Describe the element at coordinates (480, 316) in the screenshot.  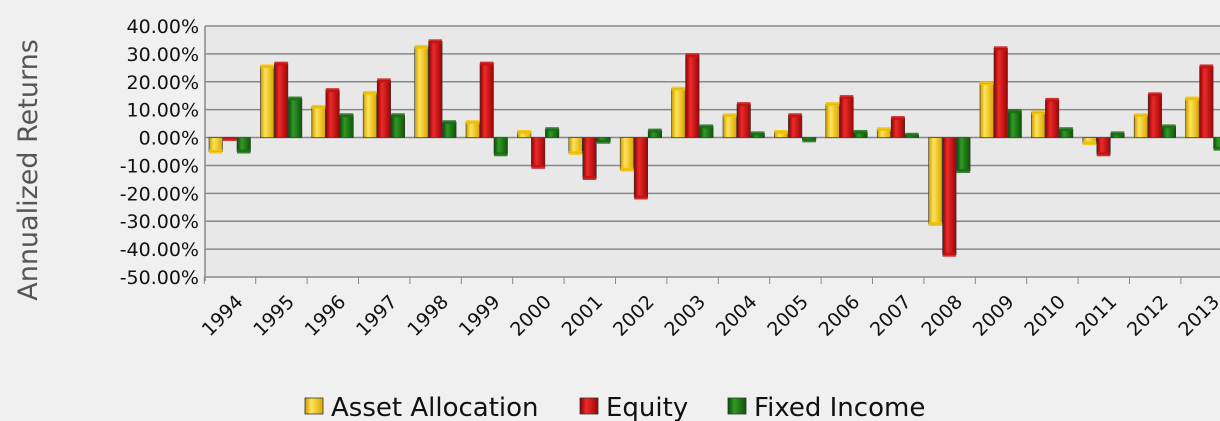
I see `x-tick-label: 1999` at that location.